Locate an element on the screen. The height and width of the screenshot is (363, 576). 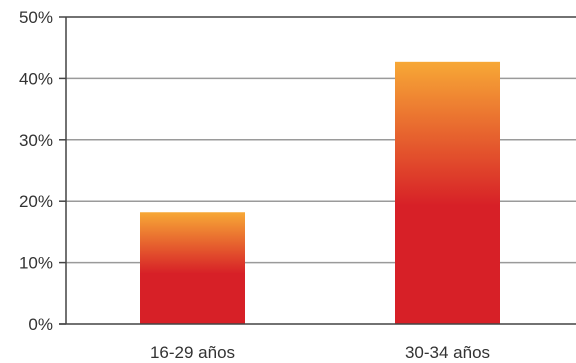
category-label: 30-34 años is located at coordinates (447, 352).